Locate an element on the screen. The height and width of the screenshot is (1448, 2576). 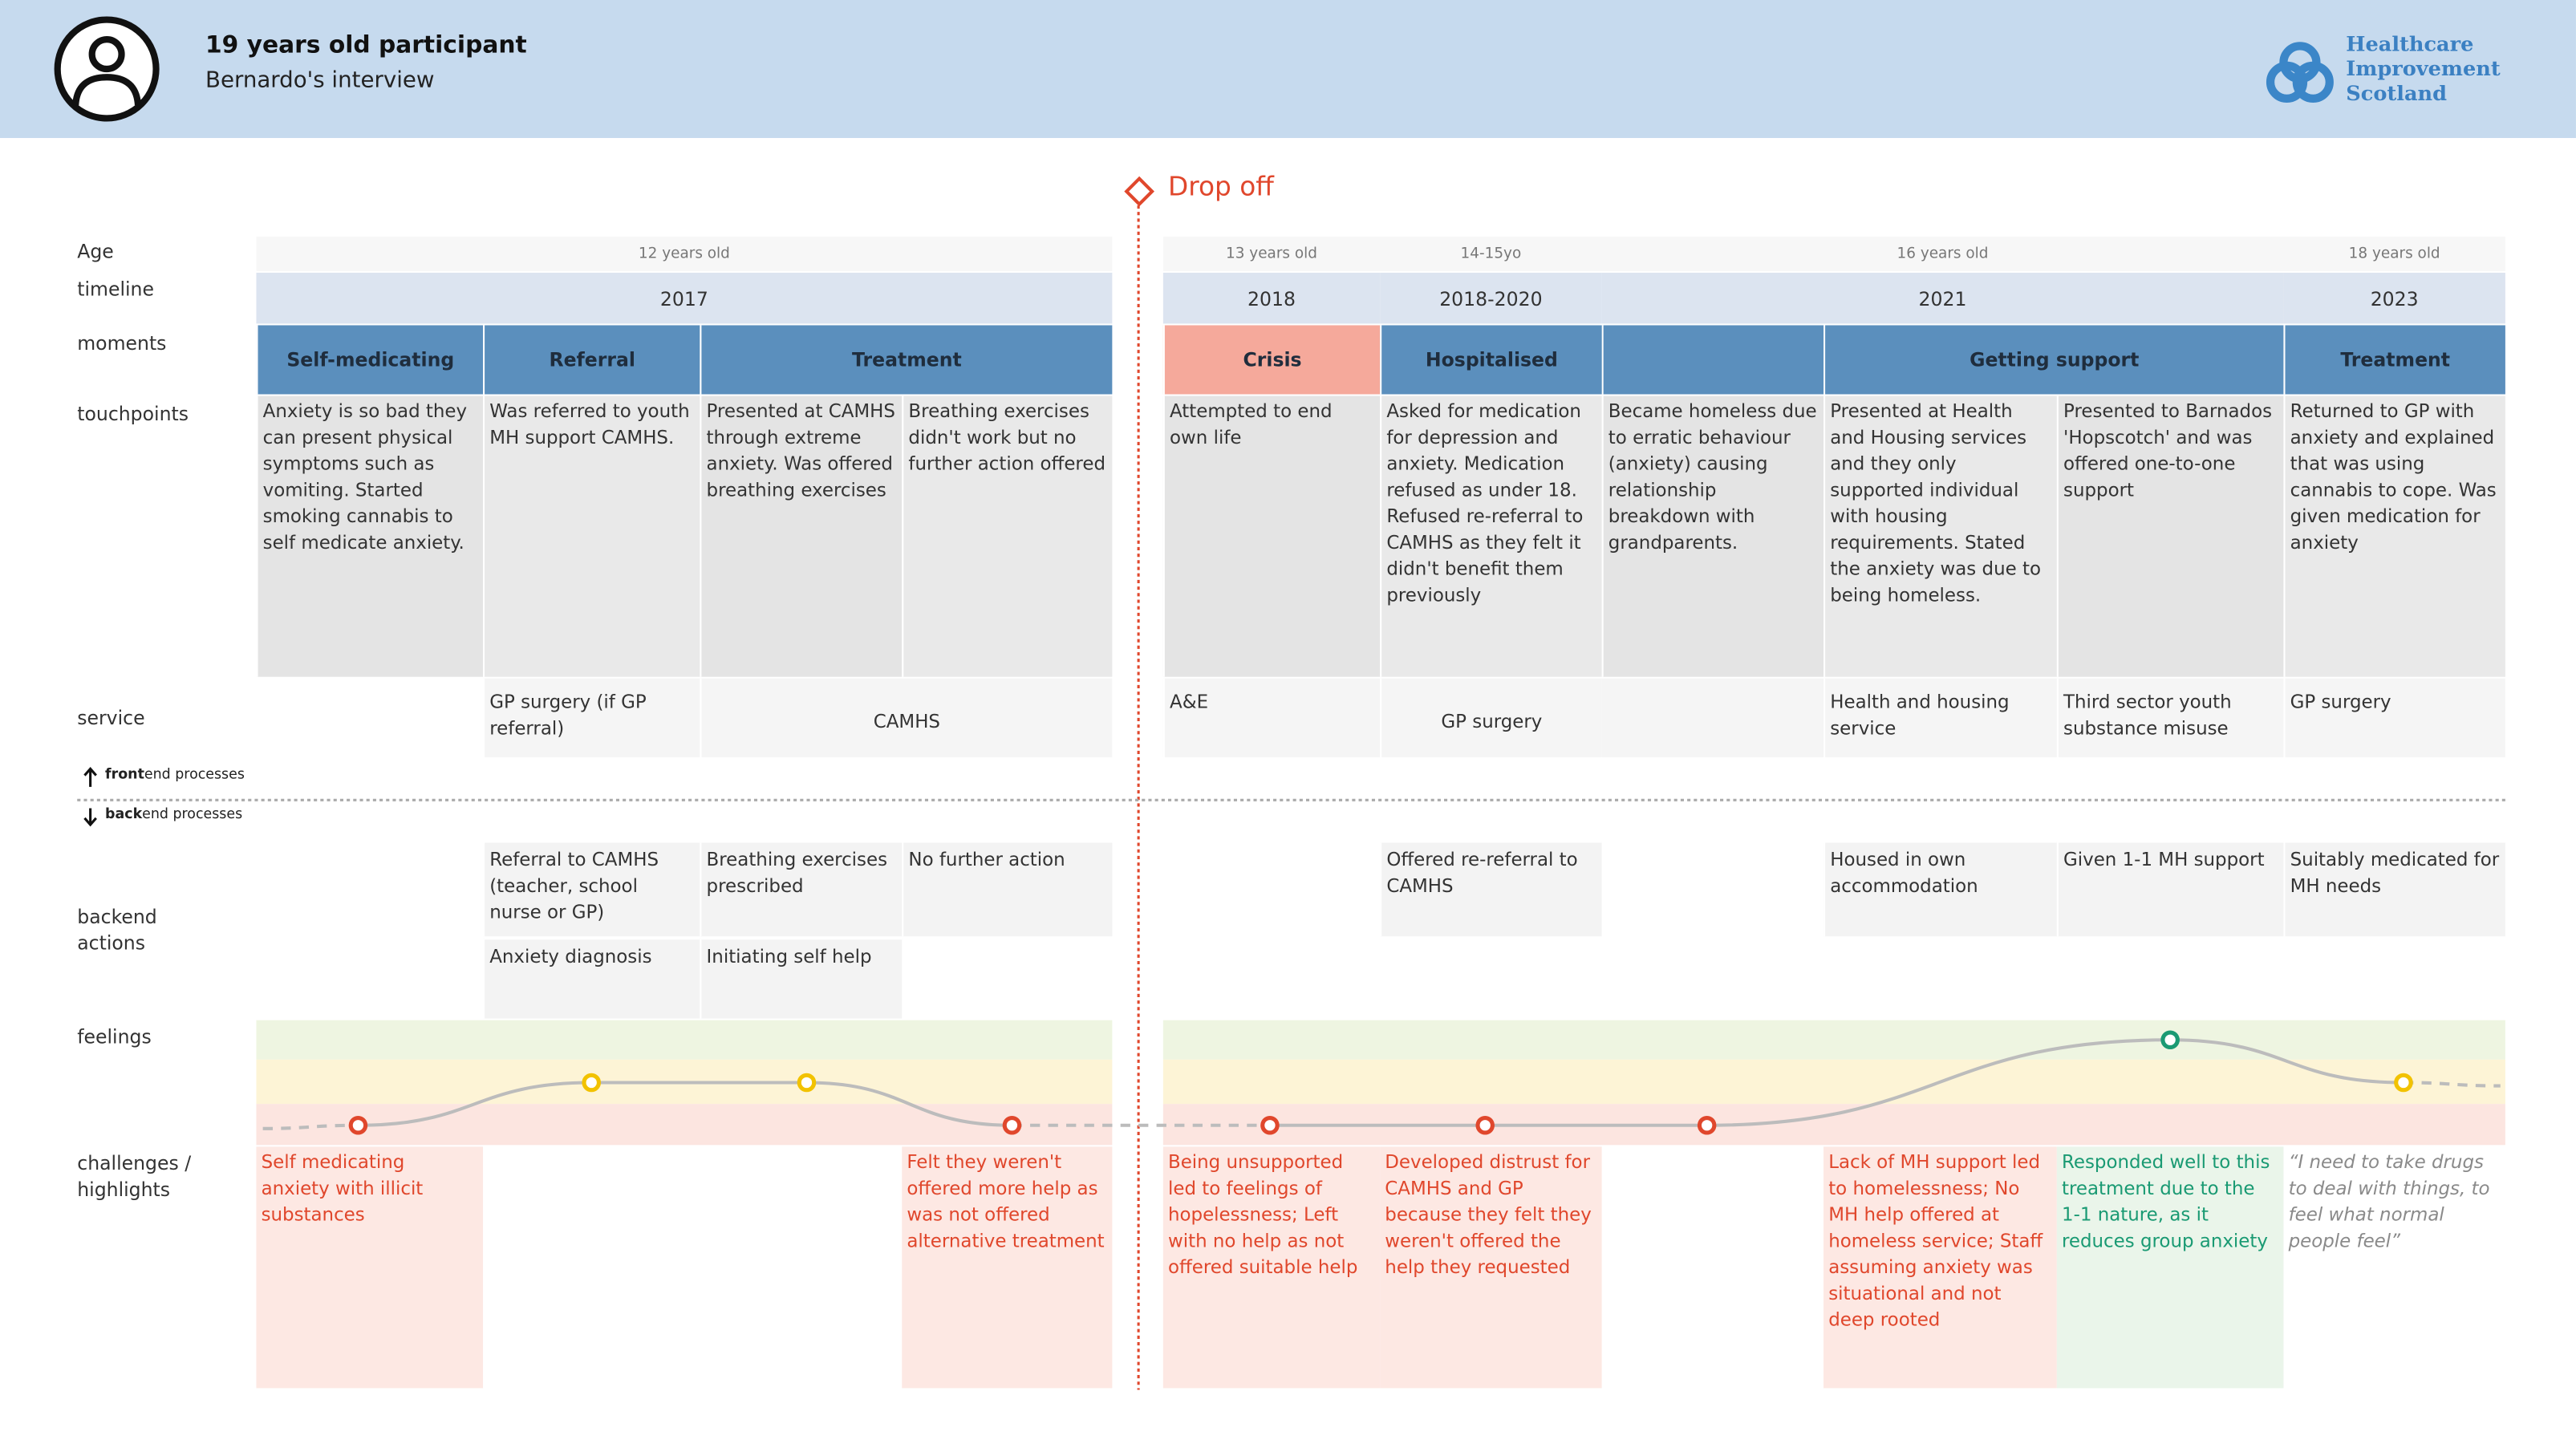
feeling-band-neutral is located at coordinates (1833, 1082).